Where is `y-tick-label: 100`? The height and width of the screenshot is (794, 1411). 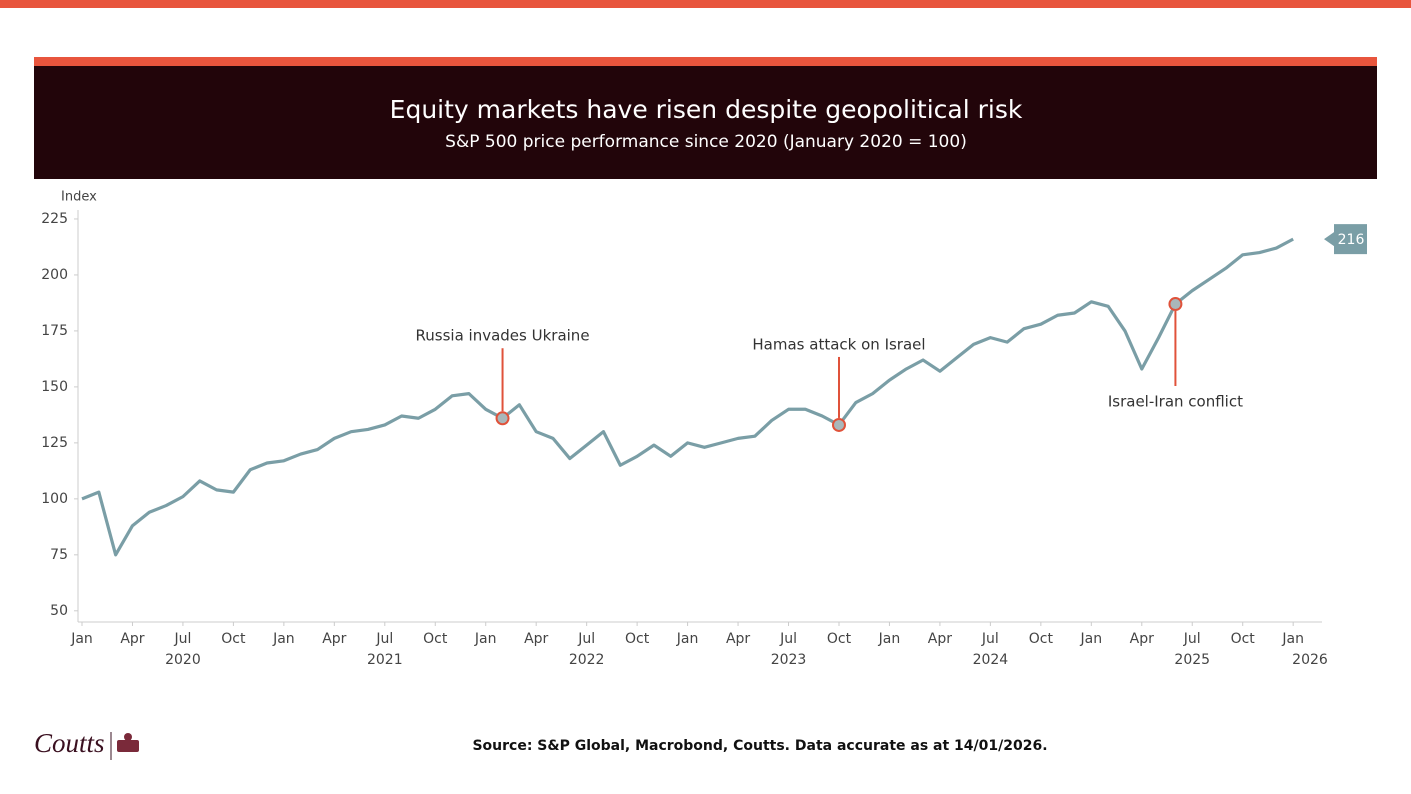
y-tick-label: 100 is located at coordinates (54, 499).